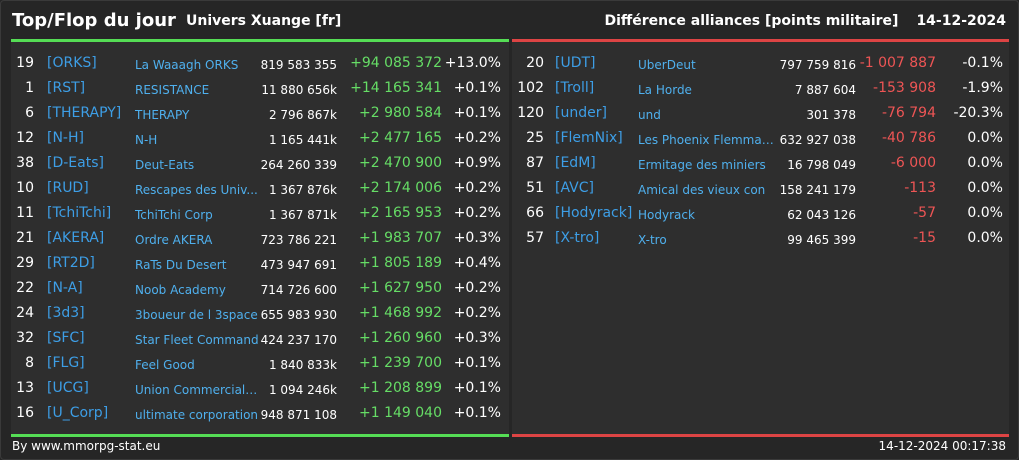 This screenshot has width=1019, height=460. Describe the element at coordinates (652, 240) in the screenshot. I see `alliance-name: X-tro` at that location.